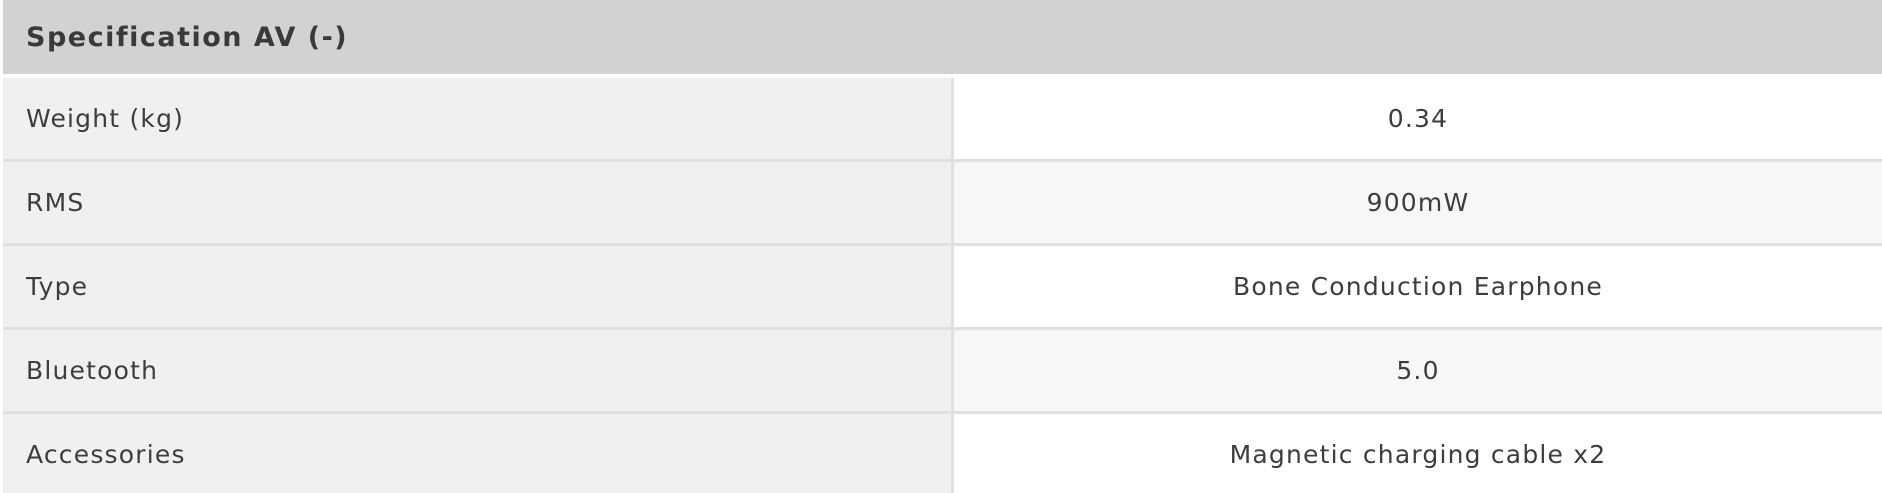 This screenshot has width=1882, height=493. What do you see at coordinates (1418, 202) in the screenshot?
I see `spec-value-cell: 900mW` at bounding box center [1418, 202].